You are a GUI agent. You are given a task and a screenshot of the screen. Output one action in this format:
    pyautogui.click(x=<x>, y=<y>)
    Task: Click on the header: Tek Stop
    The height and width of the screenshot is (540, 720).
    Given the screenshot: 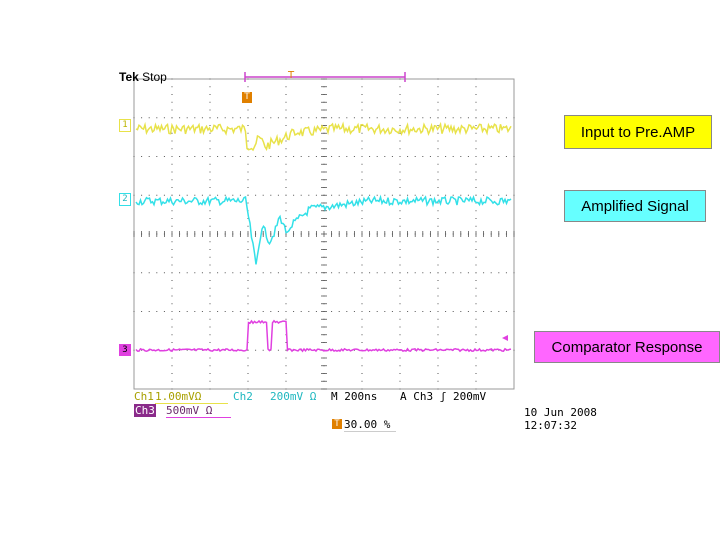 What is the action you would take?
    pyautogui.click(x=143, y=77)
    